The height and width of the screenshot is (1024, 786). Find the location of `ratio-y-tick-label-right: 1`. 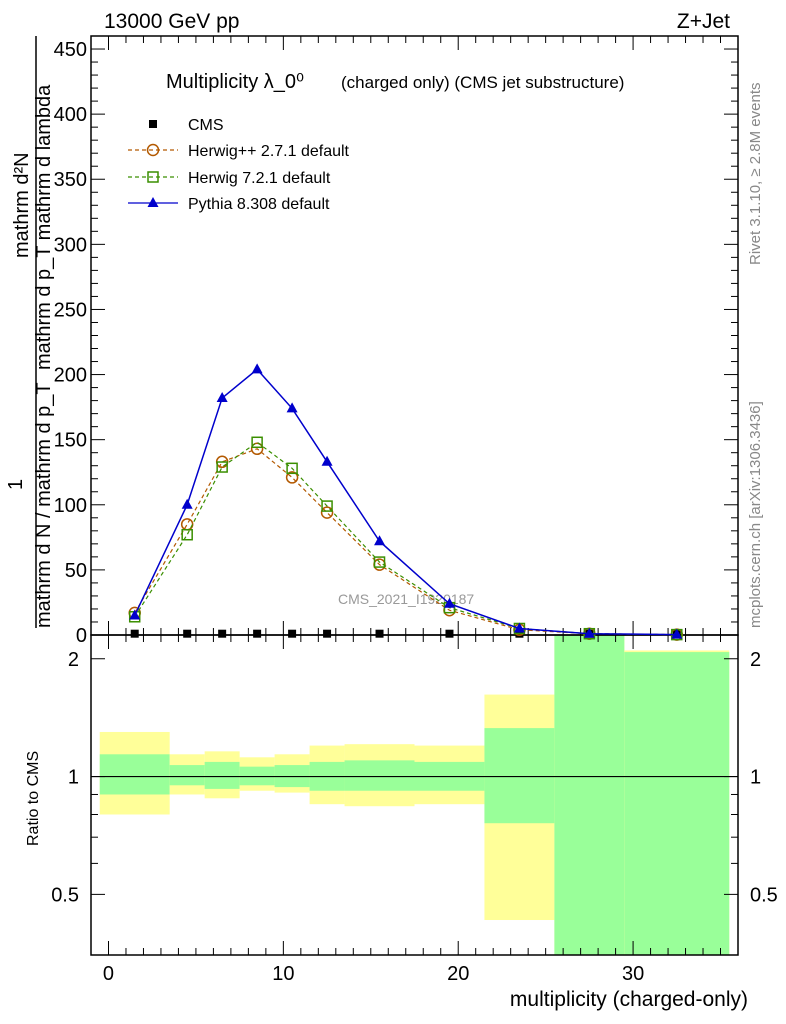

ratio-y-tick-label-right: 1 is located at coordinates (755, 778).